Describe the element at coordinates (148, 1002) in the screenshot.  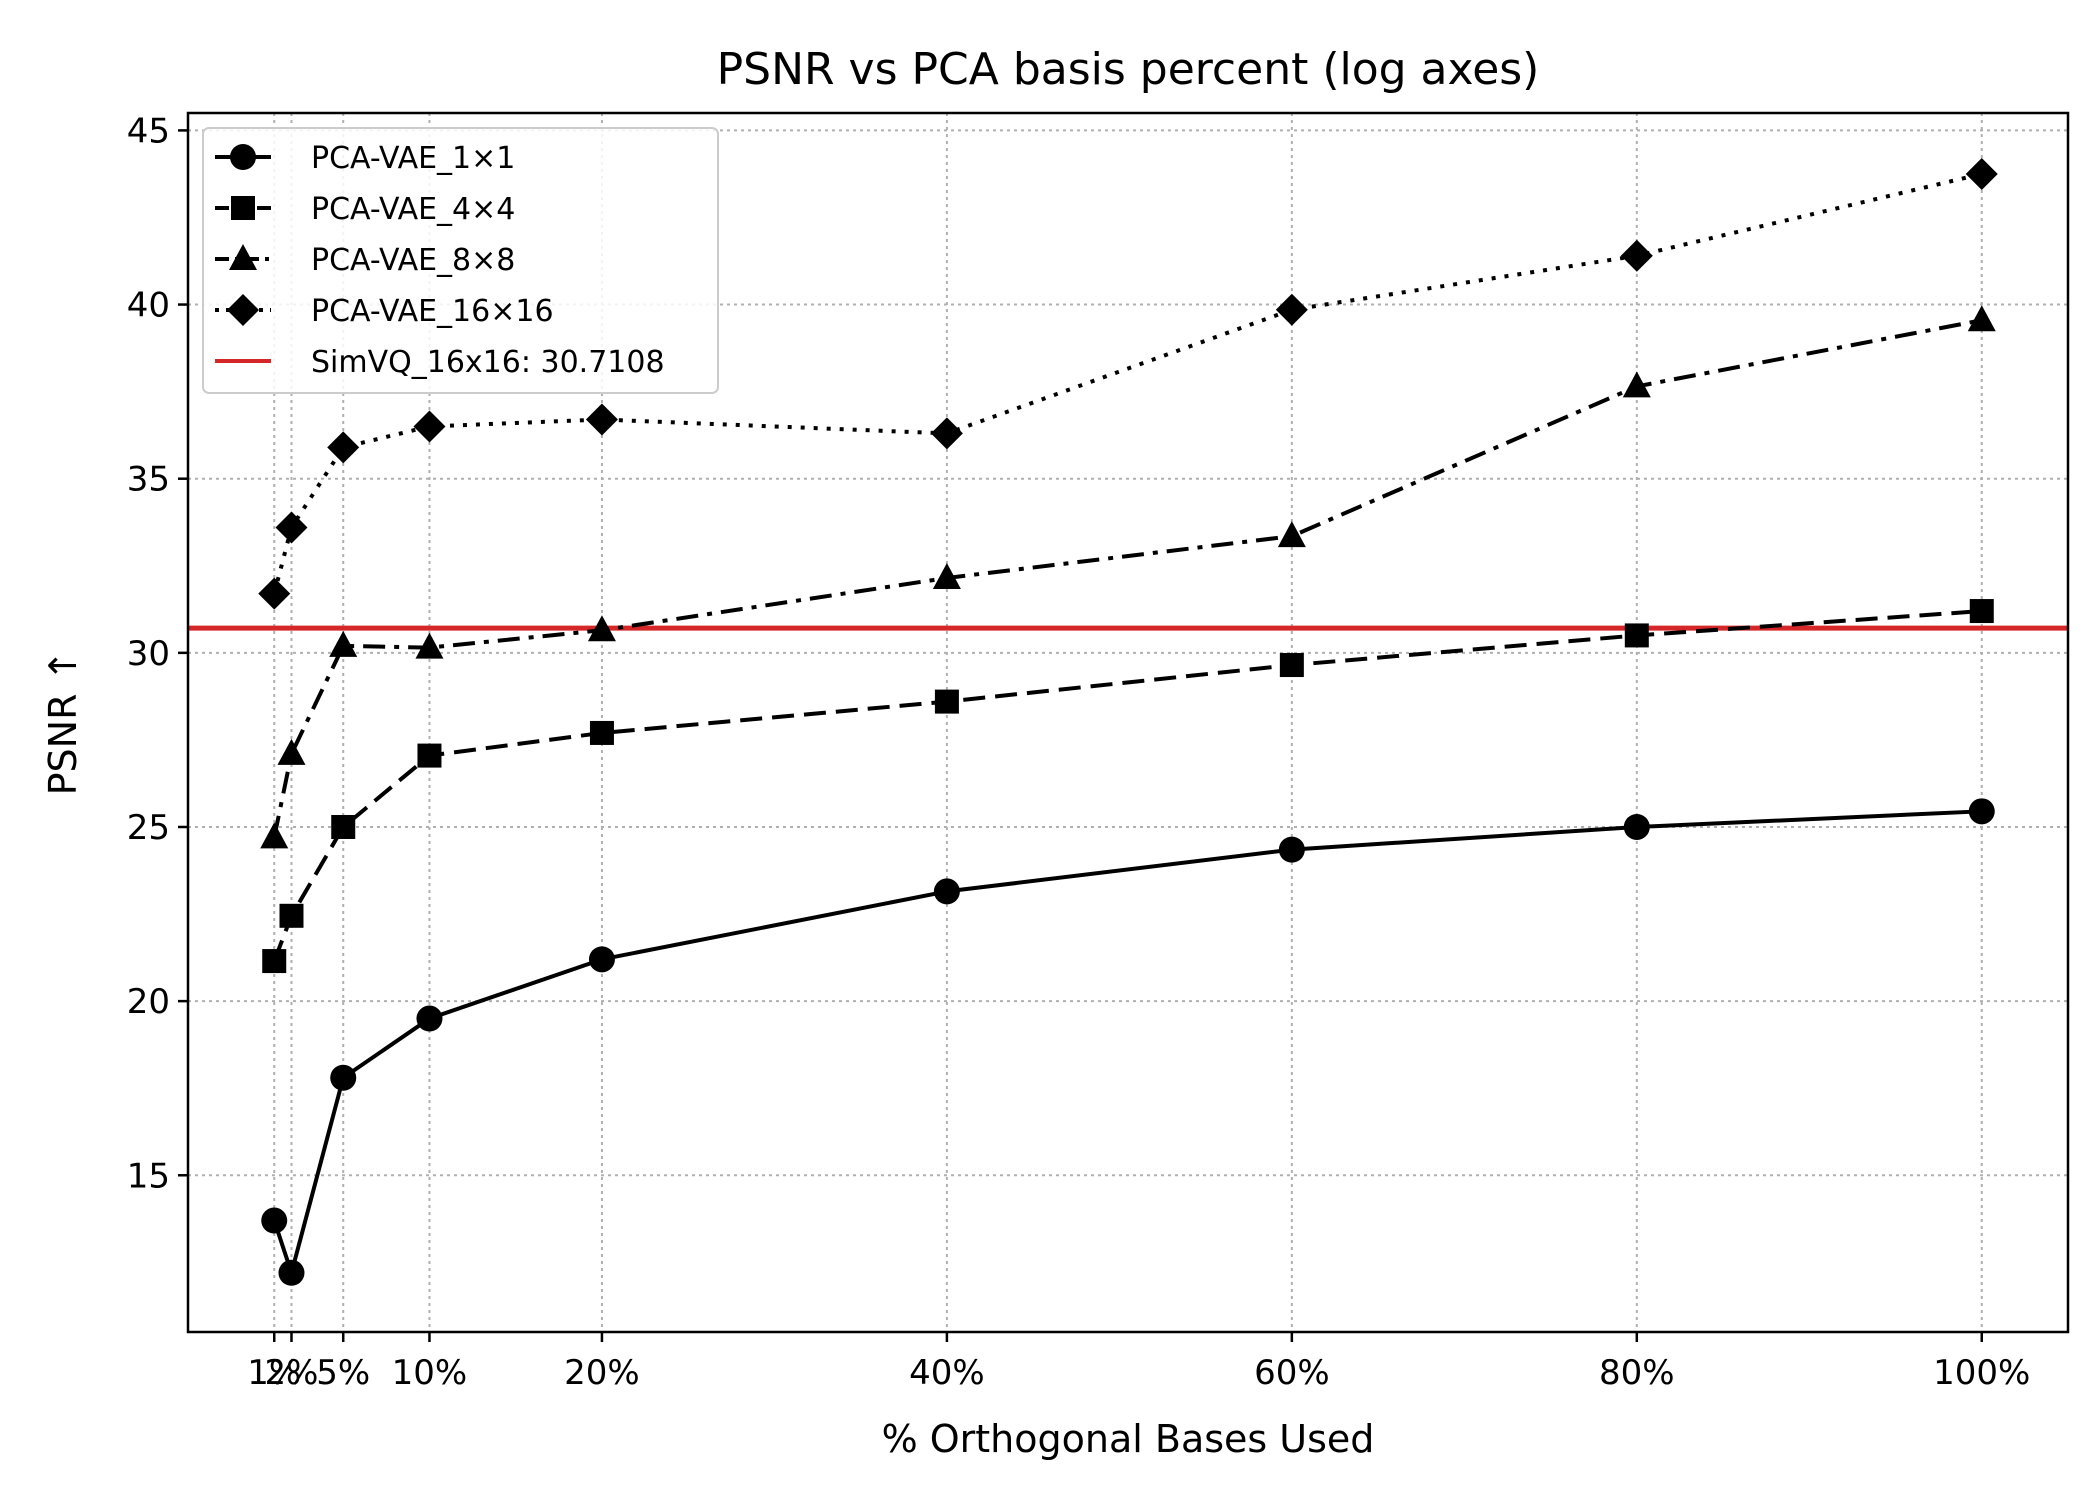
I see `y-tick-label: 20` at that location.